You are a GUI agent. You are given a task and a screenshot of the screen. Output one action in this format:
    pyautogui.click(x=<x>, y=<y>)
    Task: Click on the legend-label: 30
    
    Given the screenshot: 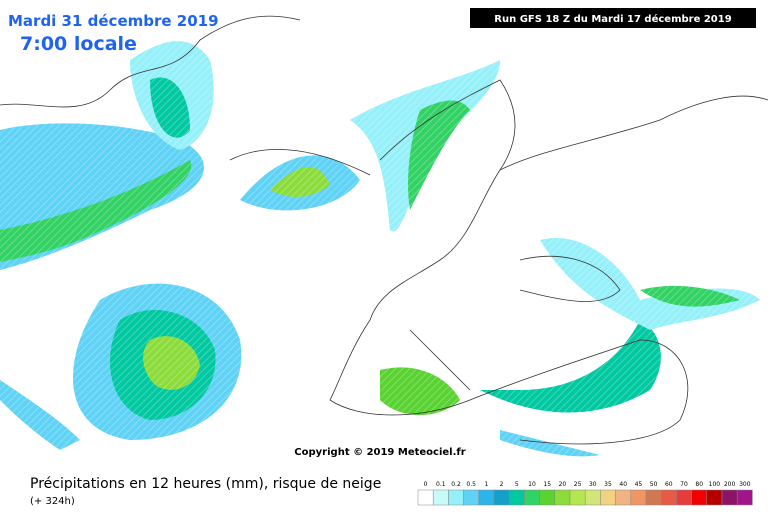 What is the action you would take?
    pyautogui.click(x=593, y=484)
    